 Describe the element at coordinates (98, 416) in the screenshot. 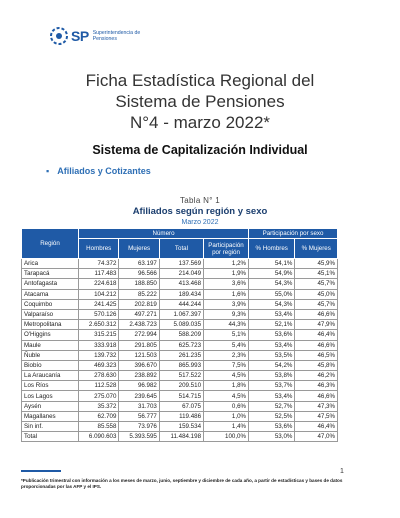

I see `cell-hombres: 62.709` at that location.